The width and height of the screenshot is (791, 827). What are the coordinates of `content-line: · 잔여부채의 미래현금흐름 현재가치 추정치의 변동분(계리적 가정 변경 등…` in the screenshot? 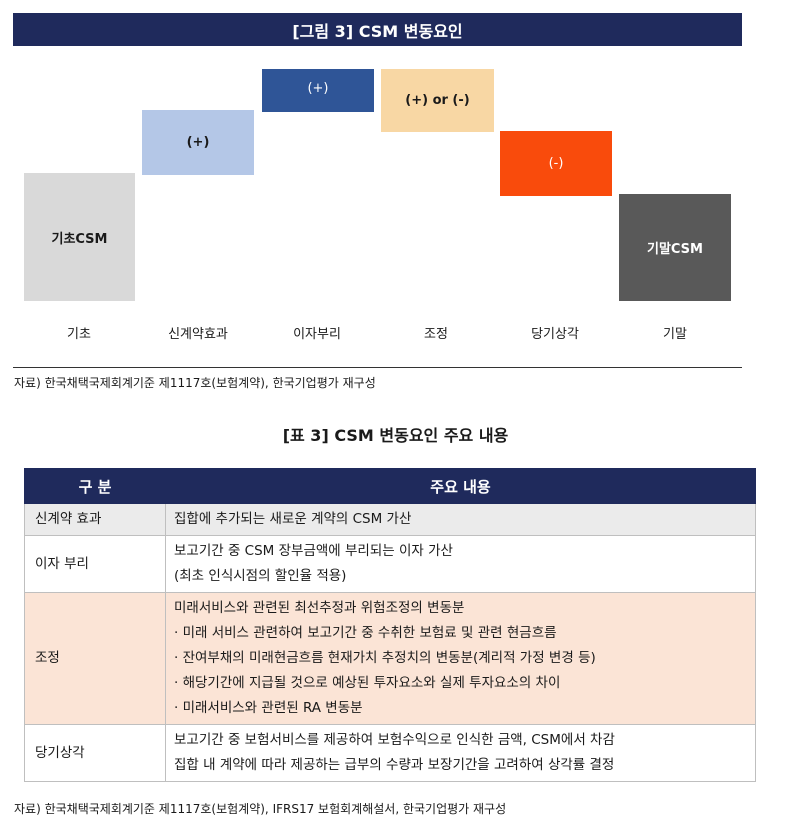 It's located at (385, 658).